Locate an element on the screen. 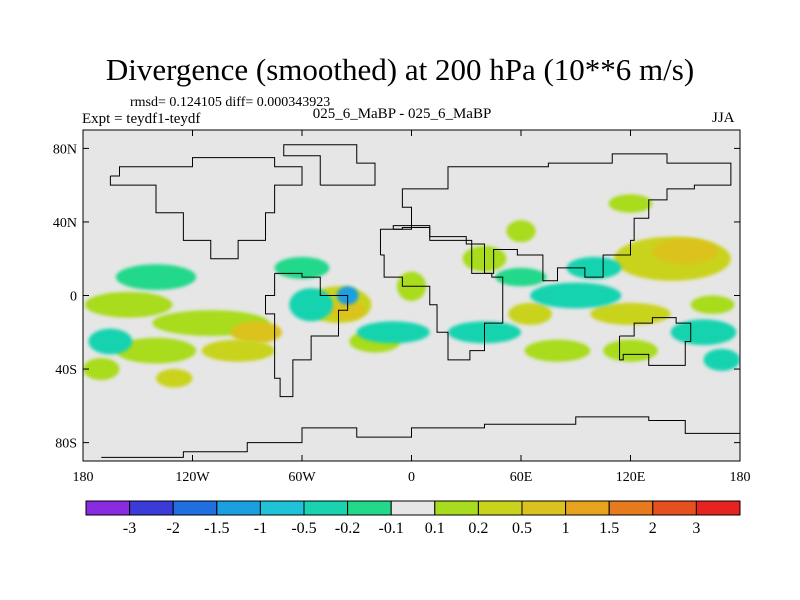 The image size is (800, 600). stats-text: rmsd= 0.124105 diff= 0.000343923 is located at coordinates (230, 102).